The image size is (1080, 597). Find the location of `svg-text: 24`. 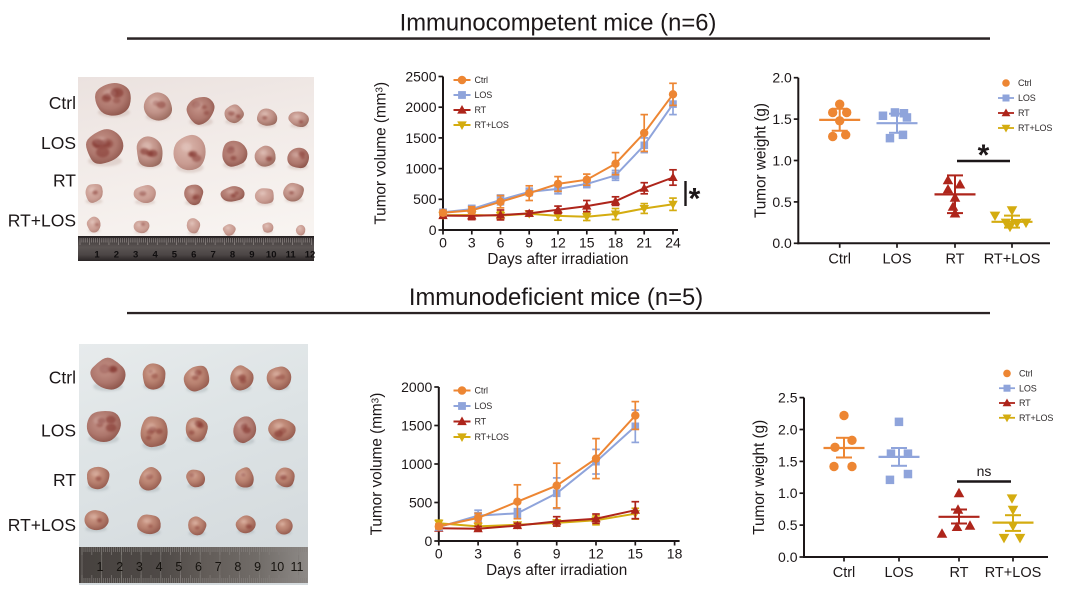

svg-text: 24 is located at coordinates (673, 243).